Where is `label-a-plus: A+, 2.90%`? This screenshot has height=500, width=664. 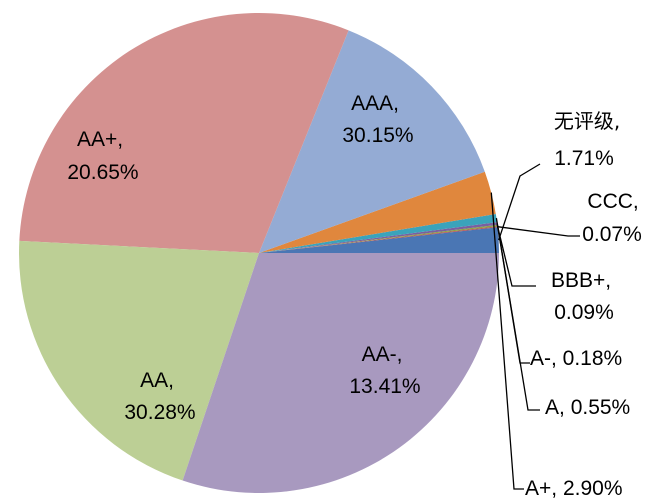 label-a-plus: A+, 2.90% is located at coordinates (574, 488).